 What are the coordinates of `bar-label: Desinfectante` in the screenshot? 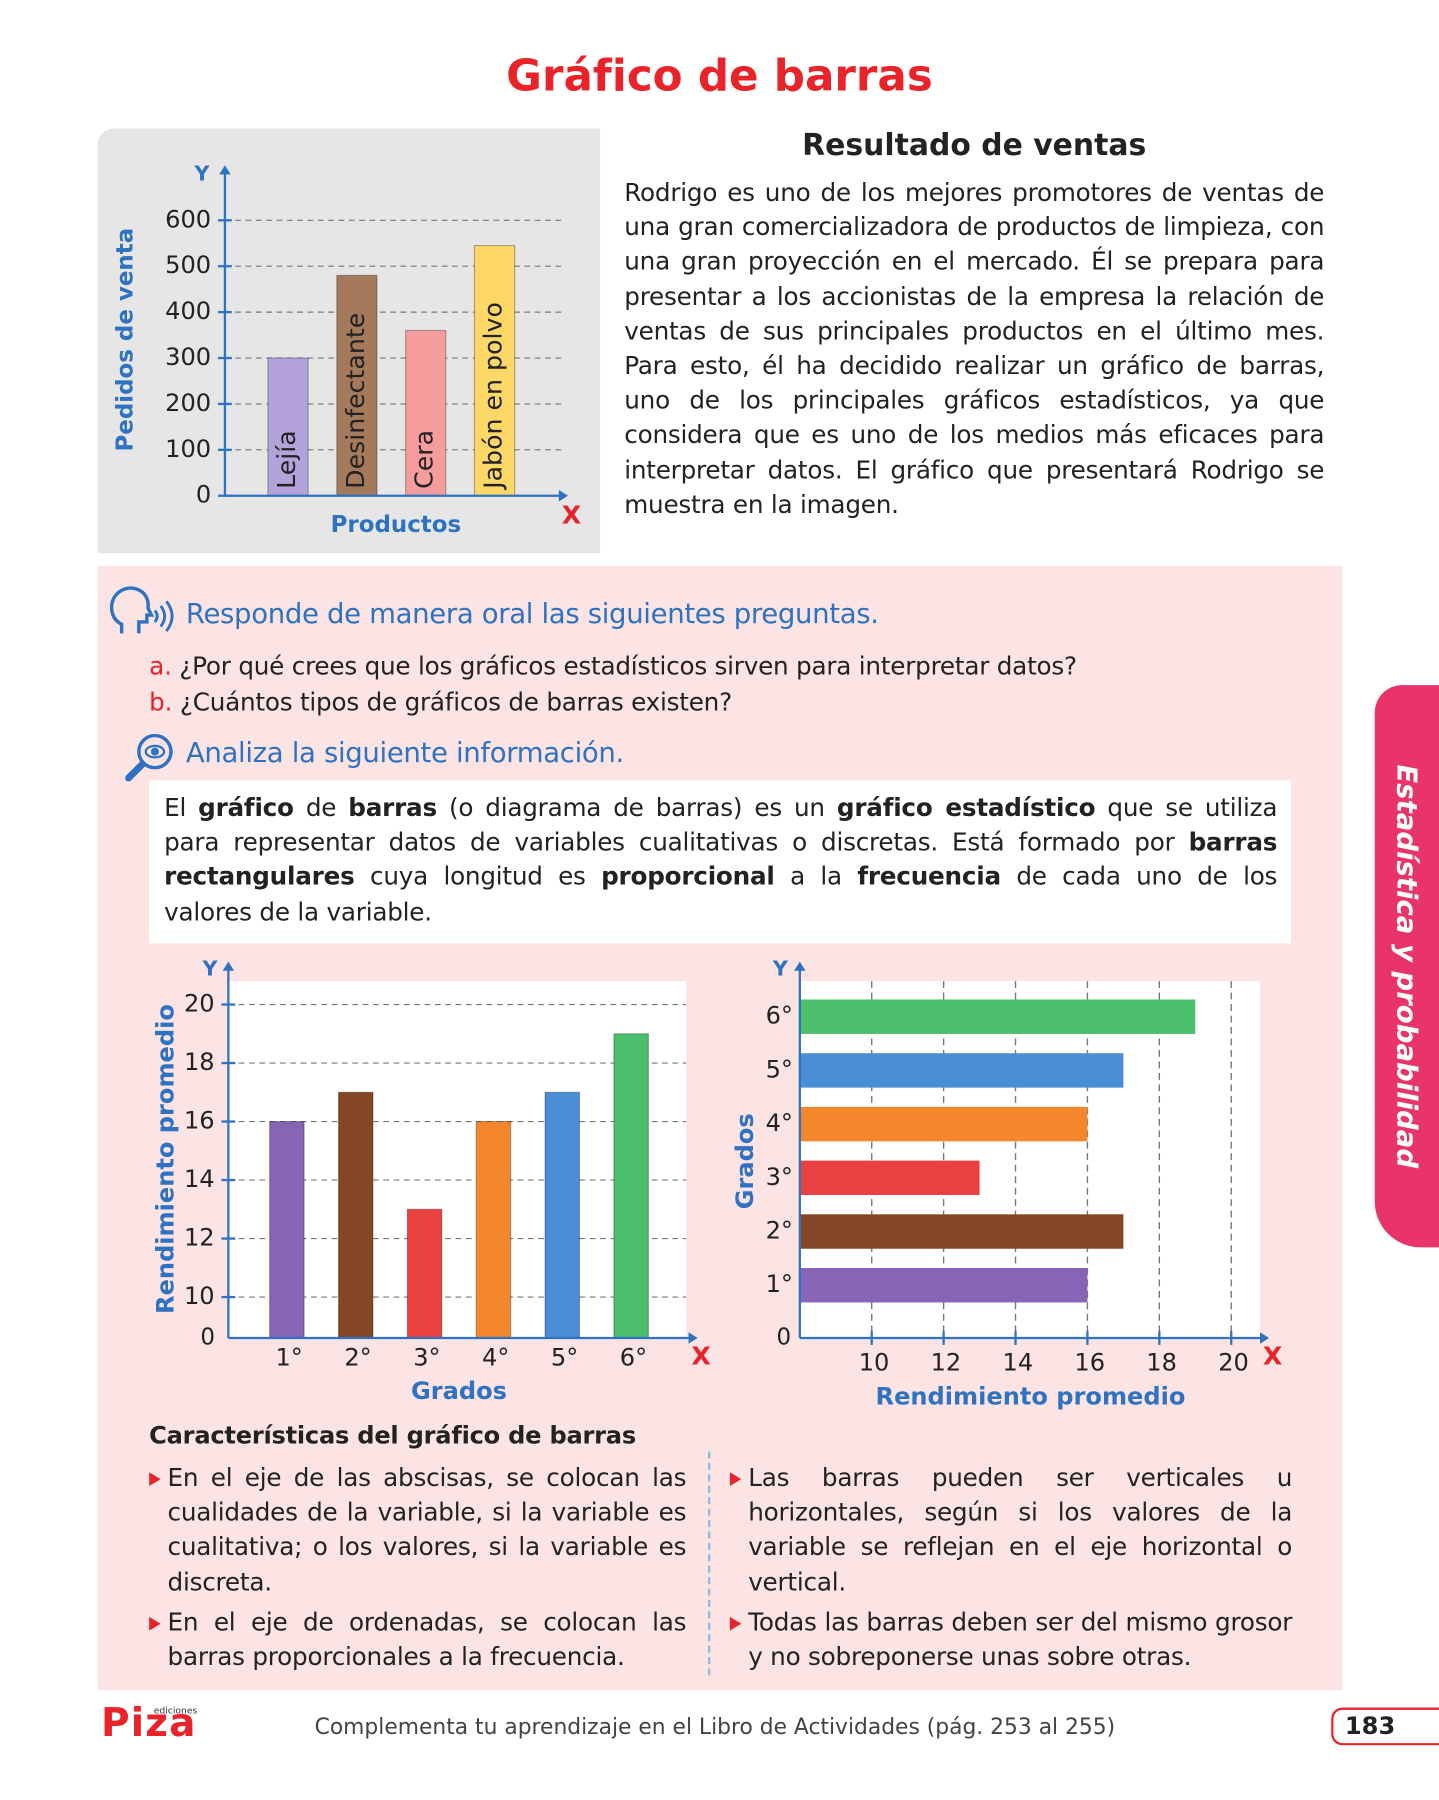 It's located at (355, 401).